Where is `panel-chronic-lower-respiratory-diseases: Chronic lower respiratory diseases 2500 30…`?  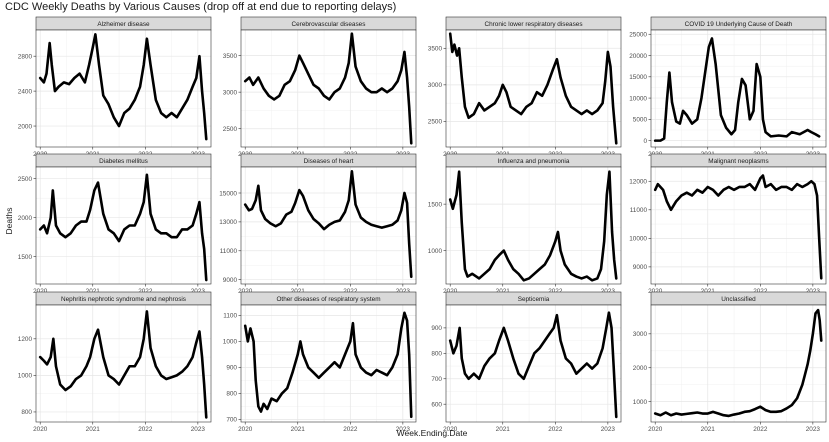 panel-chronic-lower-respiratory-diseases: Chronic lower respiratory diseases 2500 30… is located at coordinates (525, 87).